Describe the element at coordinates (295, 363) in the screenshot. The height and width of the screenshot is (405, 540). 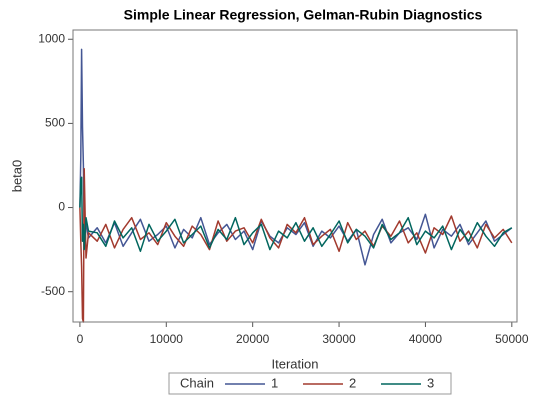
I see `x-axis-label: Iteration` at that location.